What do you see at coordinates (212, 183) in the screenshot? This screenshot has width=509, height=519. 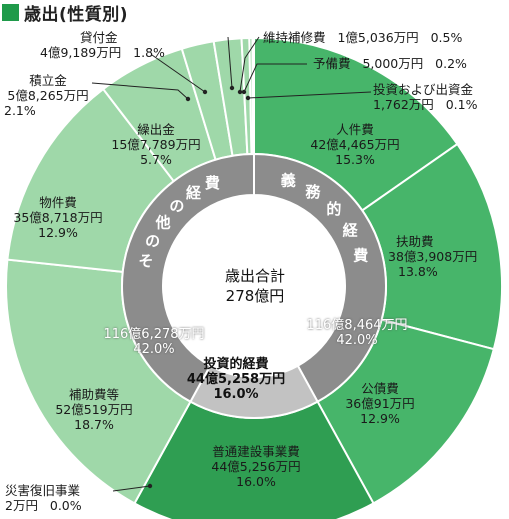 I see `inner-name-sonota-char-5: 費` at bounding box center [212, 183].